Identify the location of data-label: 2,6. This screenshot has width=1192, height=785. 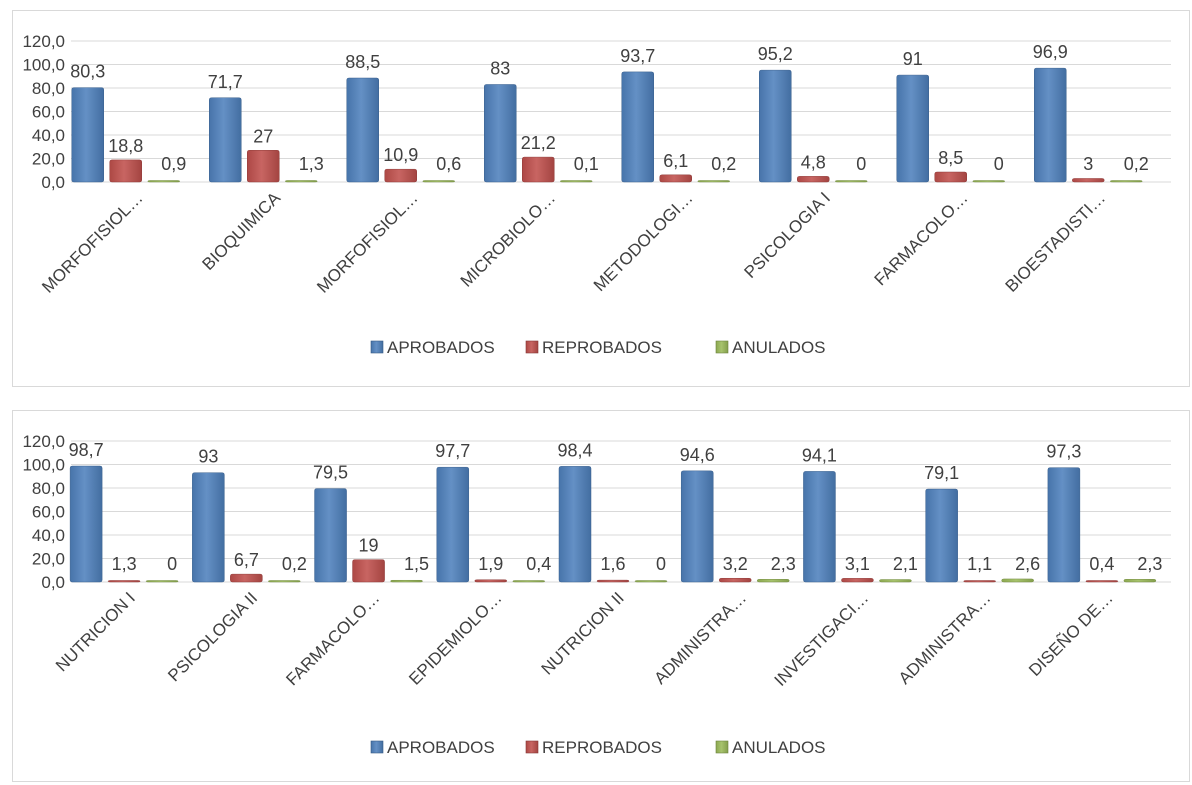
(1027, 564).